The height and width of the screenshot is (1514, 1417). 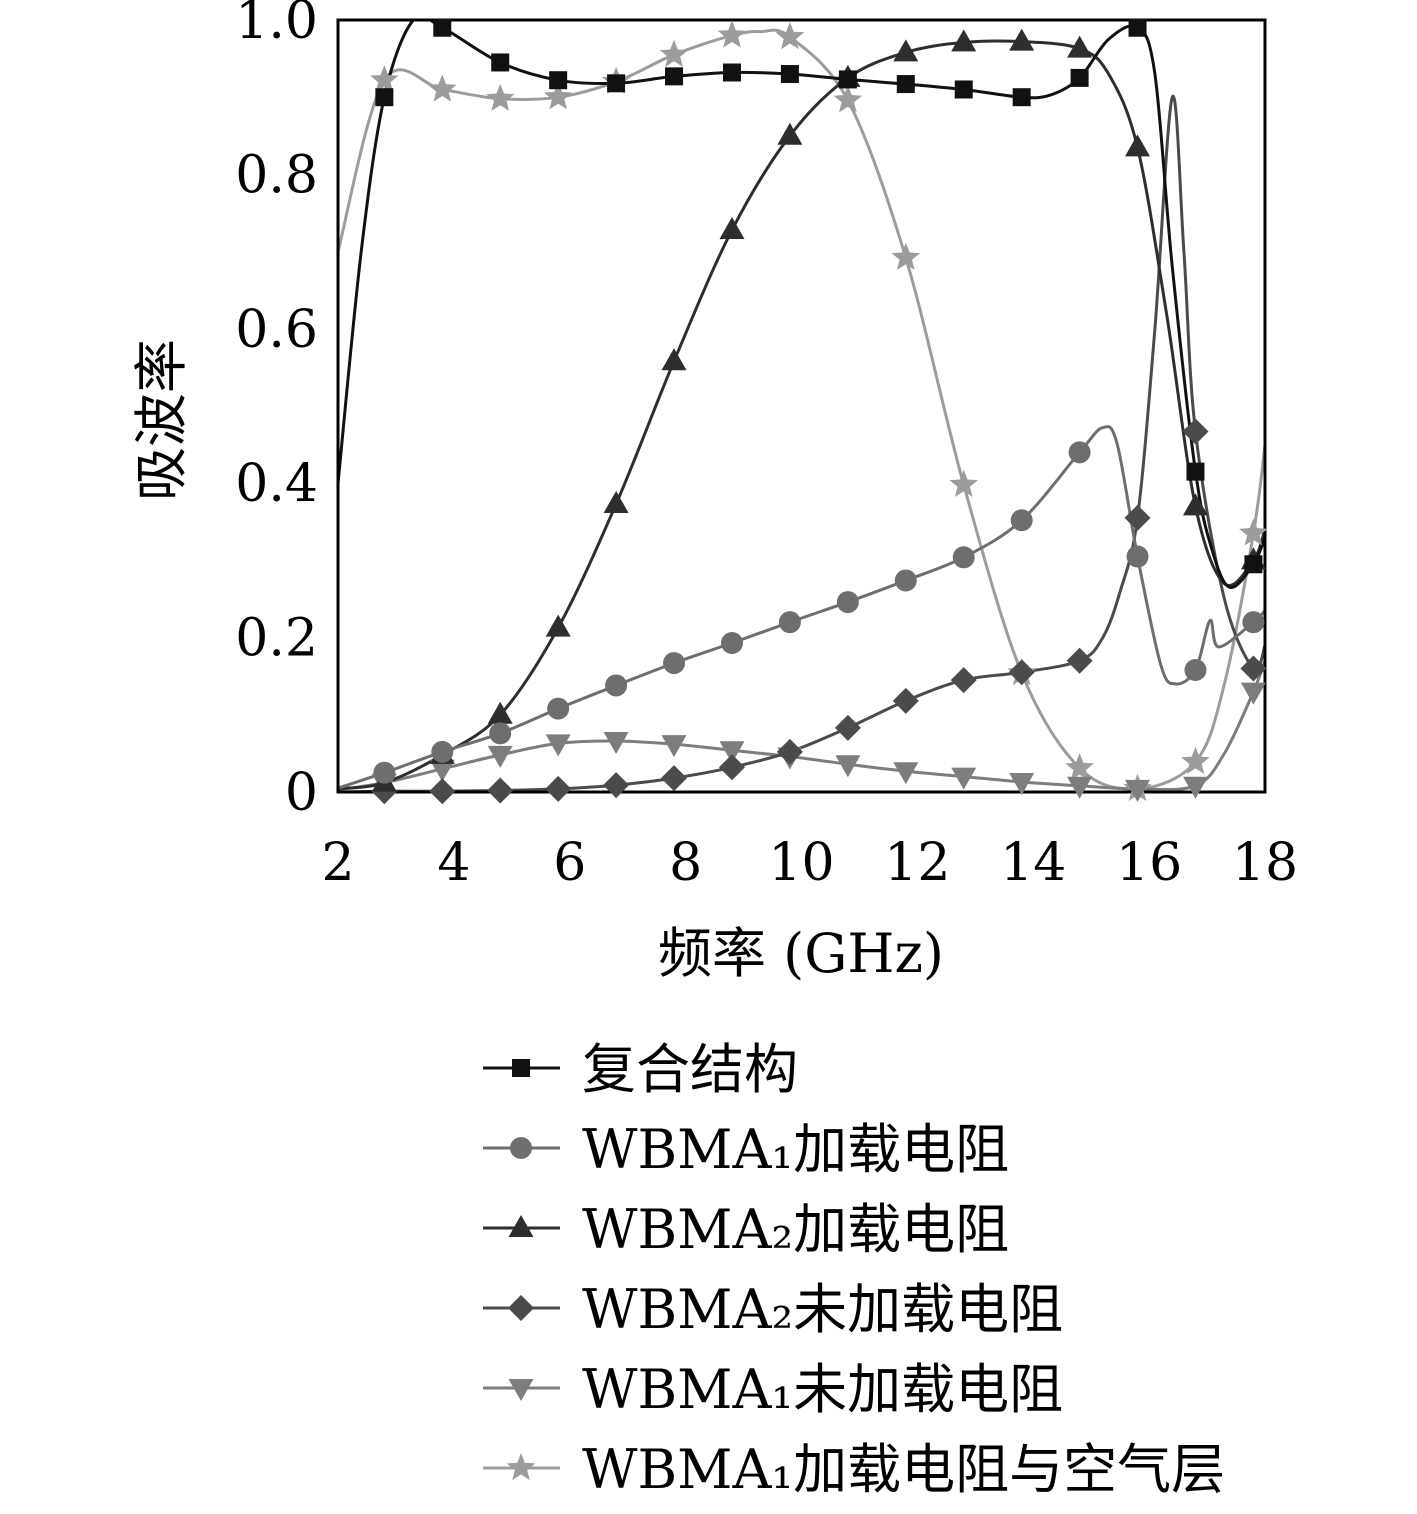 I want to click on legend-item: WBMA₂加载电阻, so click(x=746, y=1229).